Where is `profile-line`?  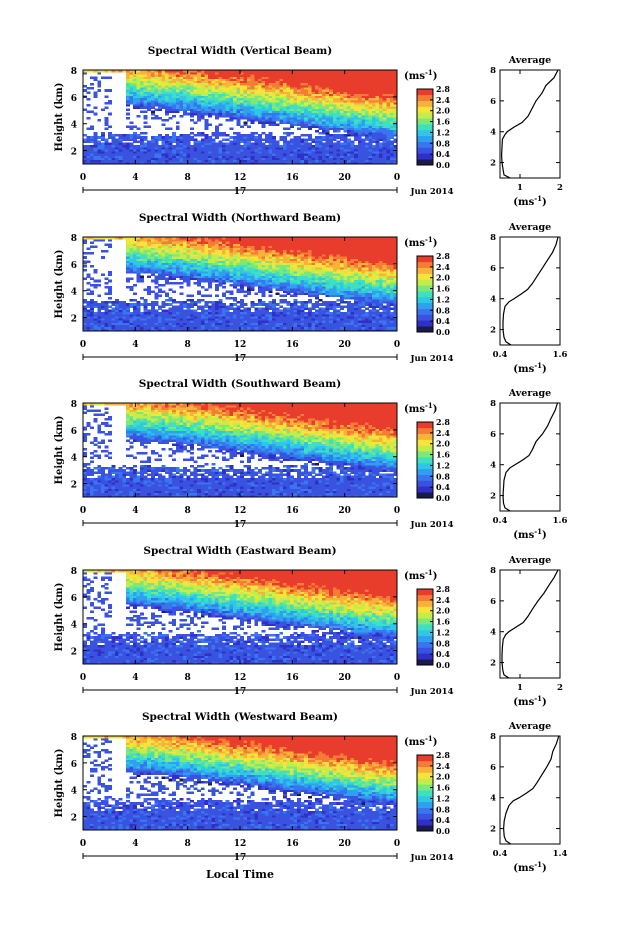 profile-line is located at coordinates (529, 124).